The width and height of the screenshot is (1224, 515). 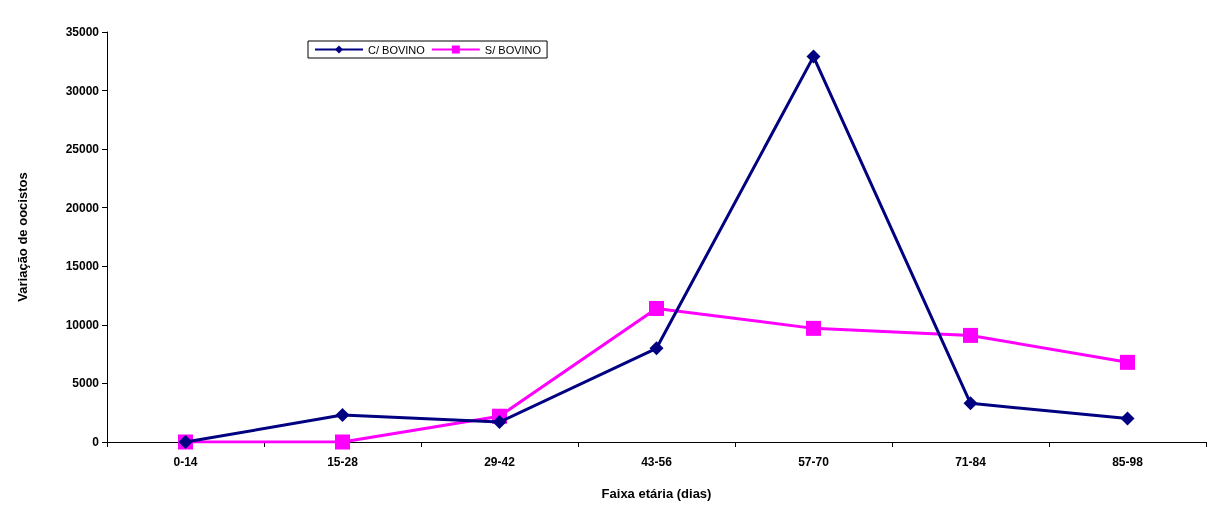 What do you see at coordinates (82, 90) in the screenshot?
I see `y-tick-label: 30000` at bounding box center [82, 90].